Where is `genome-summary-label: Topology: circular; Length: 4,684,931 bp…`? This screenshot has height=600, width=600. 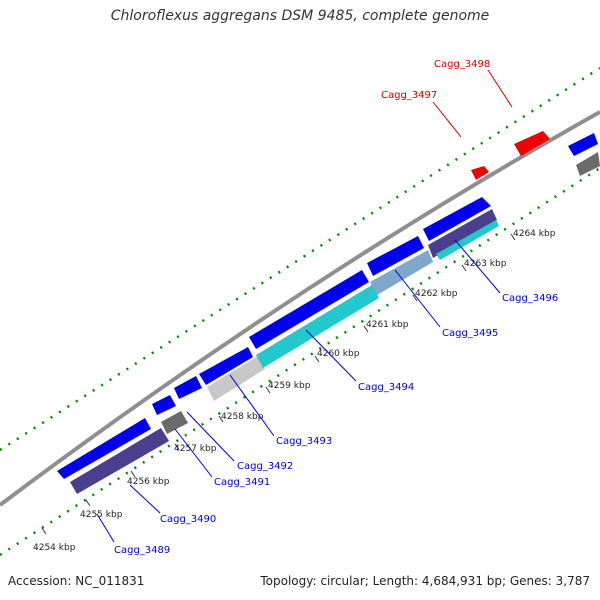
genome-summary-label: Topology: circular; Length: 4,684,931 bp… is located at coordinates (425, 581).